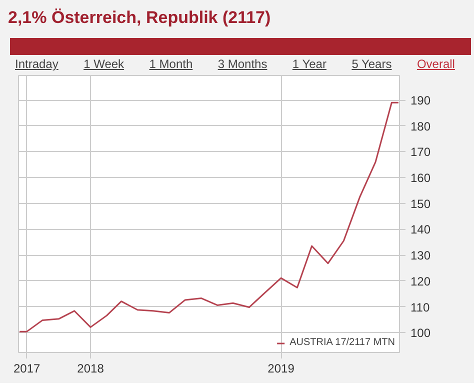 This screenshot has height=386, width=474. Describe the element at coordinates (281, 369) in the screenshot. I see `x-tick-label: 2019` at that location.